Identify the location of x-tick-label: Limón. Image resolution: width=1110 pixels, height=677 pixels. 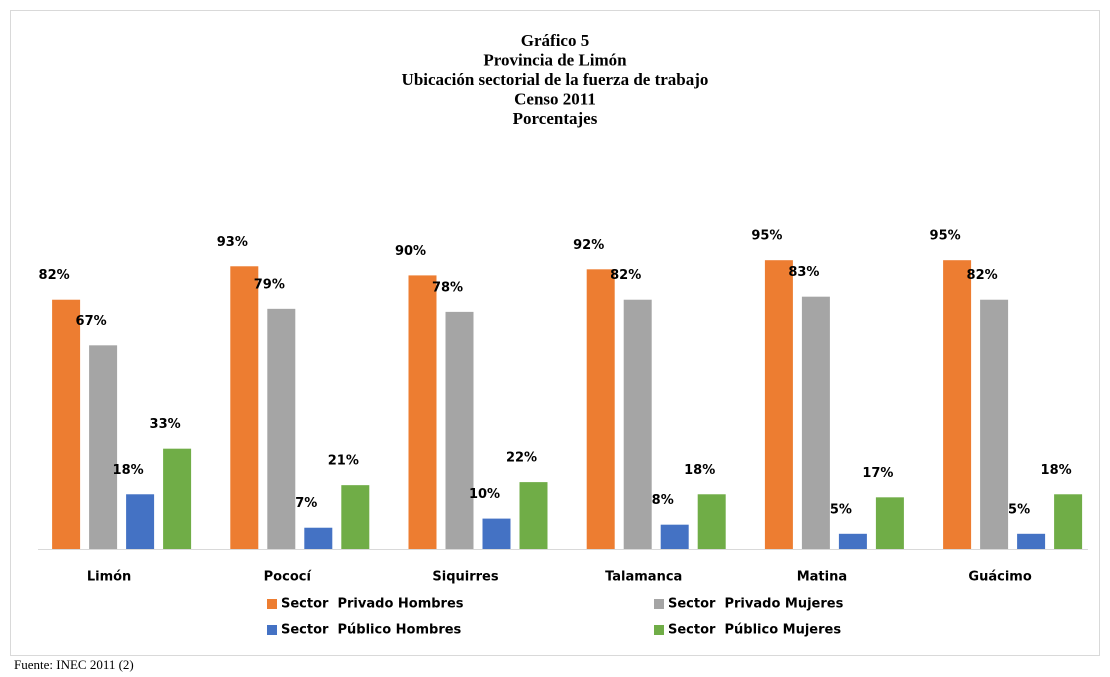
(109, 577).